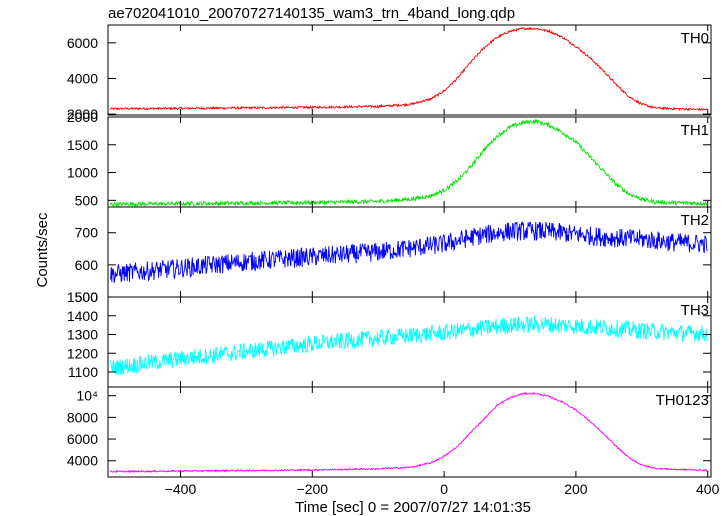  I want to click on series-line-th2, so click(408, 252).